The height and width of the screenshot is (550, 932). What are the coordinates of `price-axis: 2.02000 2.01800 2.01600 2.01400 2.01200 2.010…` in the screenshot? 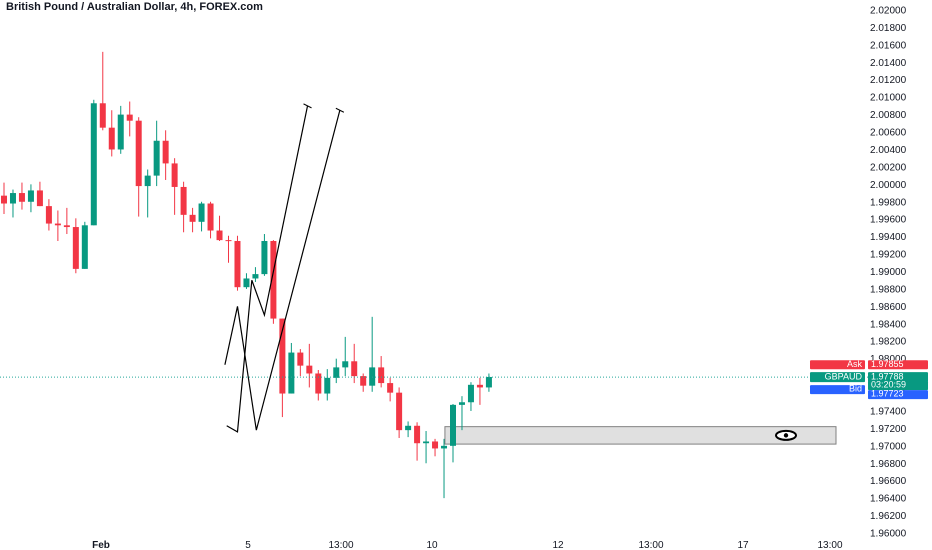 It's located at (888, 273).